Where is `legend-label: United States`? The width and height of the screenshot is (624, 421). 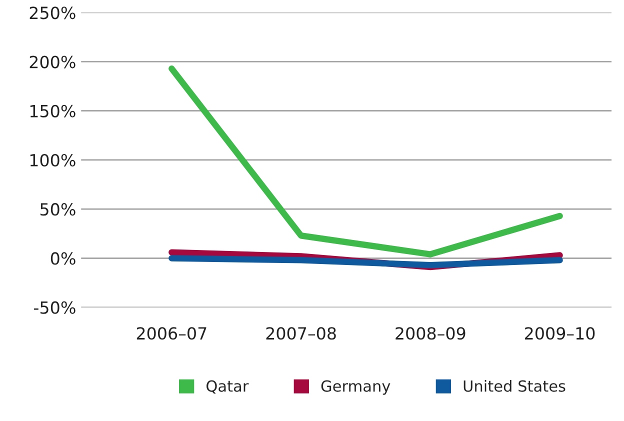 legend-label: United States is located at coordinates (515, 386).